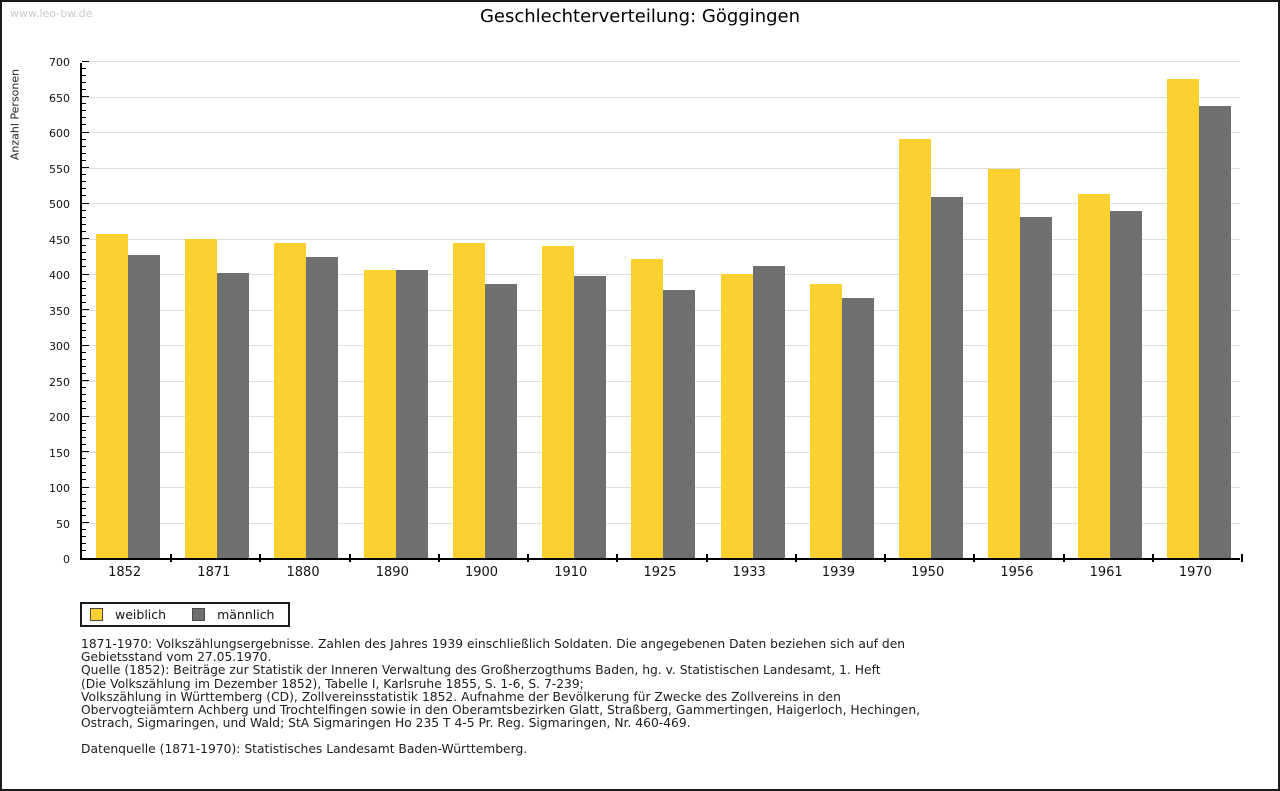 This screenshot has height=791, width=1280. I want to click on bar-männlich-1956, so click(1036, 387).